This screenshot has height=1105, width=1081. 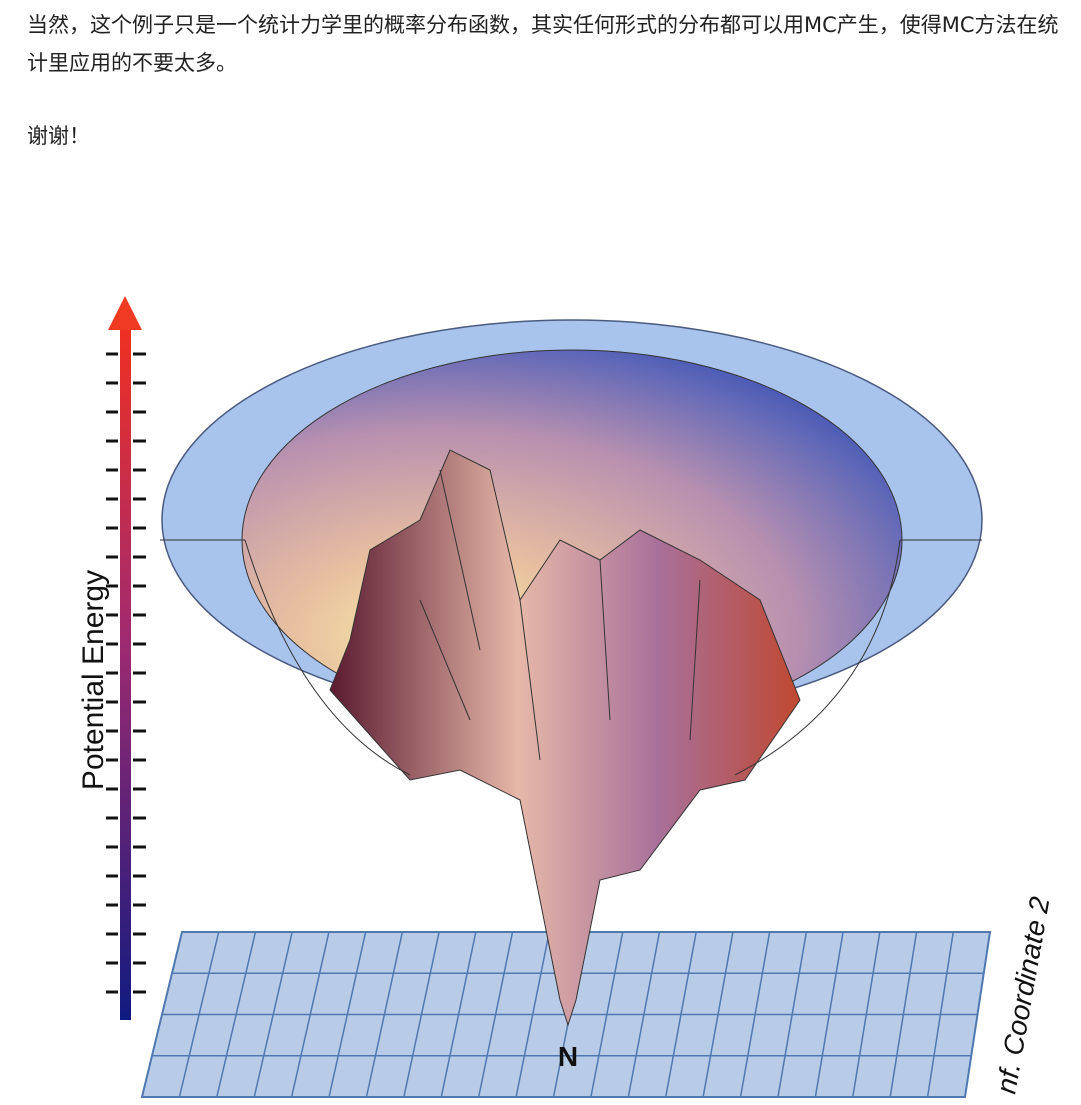 What do you see at coordinates (58, 136) in the screenshot?
I see `paragraph: 谢谢！` at bounding box center [58, 136].